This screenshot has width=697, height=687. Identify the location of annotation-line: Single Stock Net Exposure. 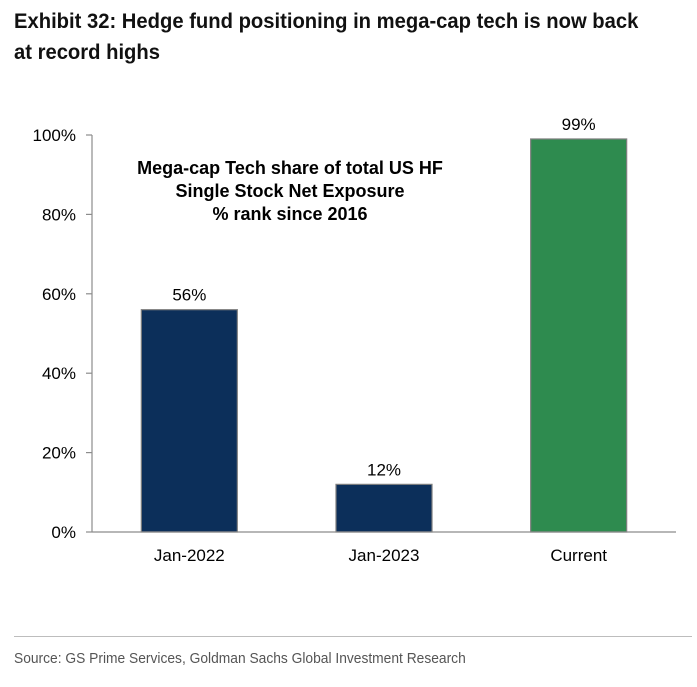
(289, 191).